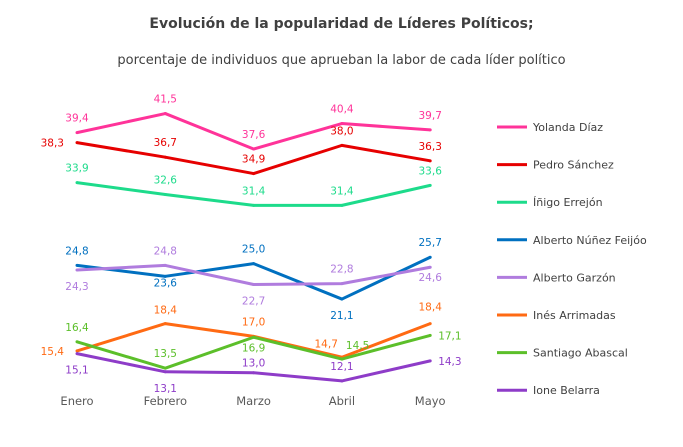 The width and height of the screenshot is (683, 447). Describe the element at coordinates (166, 283) in the screenshot. I see `data-label: 23,6` at that location.